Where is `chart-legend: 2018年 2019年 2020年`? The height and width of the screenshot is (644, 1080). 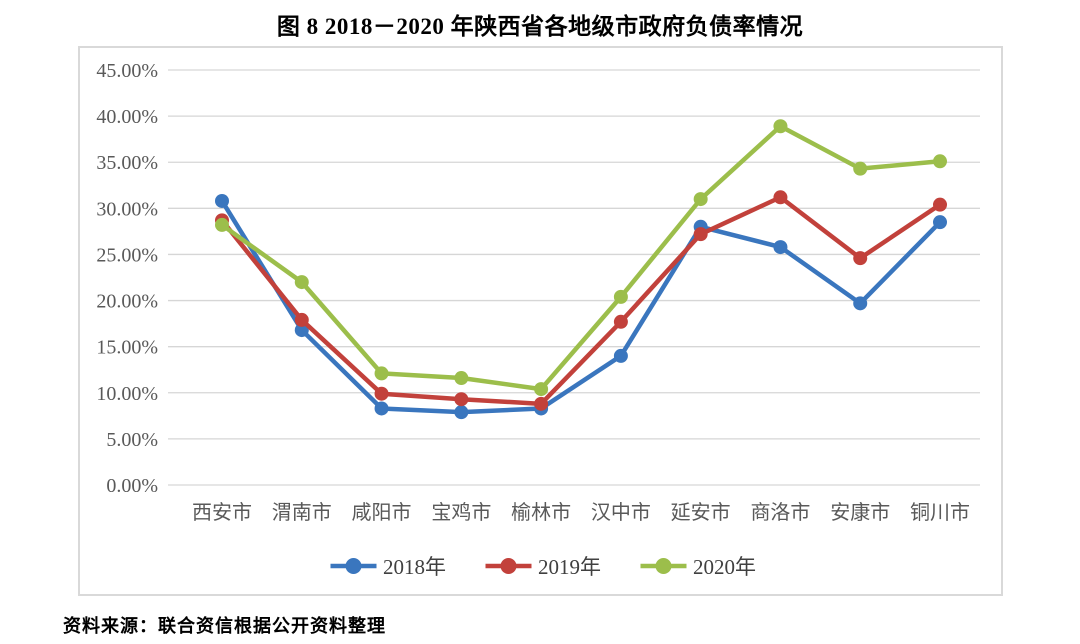 chart-legend: 2018年 2019年 2020年 is located at coordinates (542, 566).